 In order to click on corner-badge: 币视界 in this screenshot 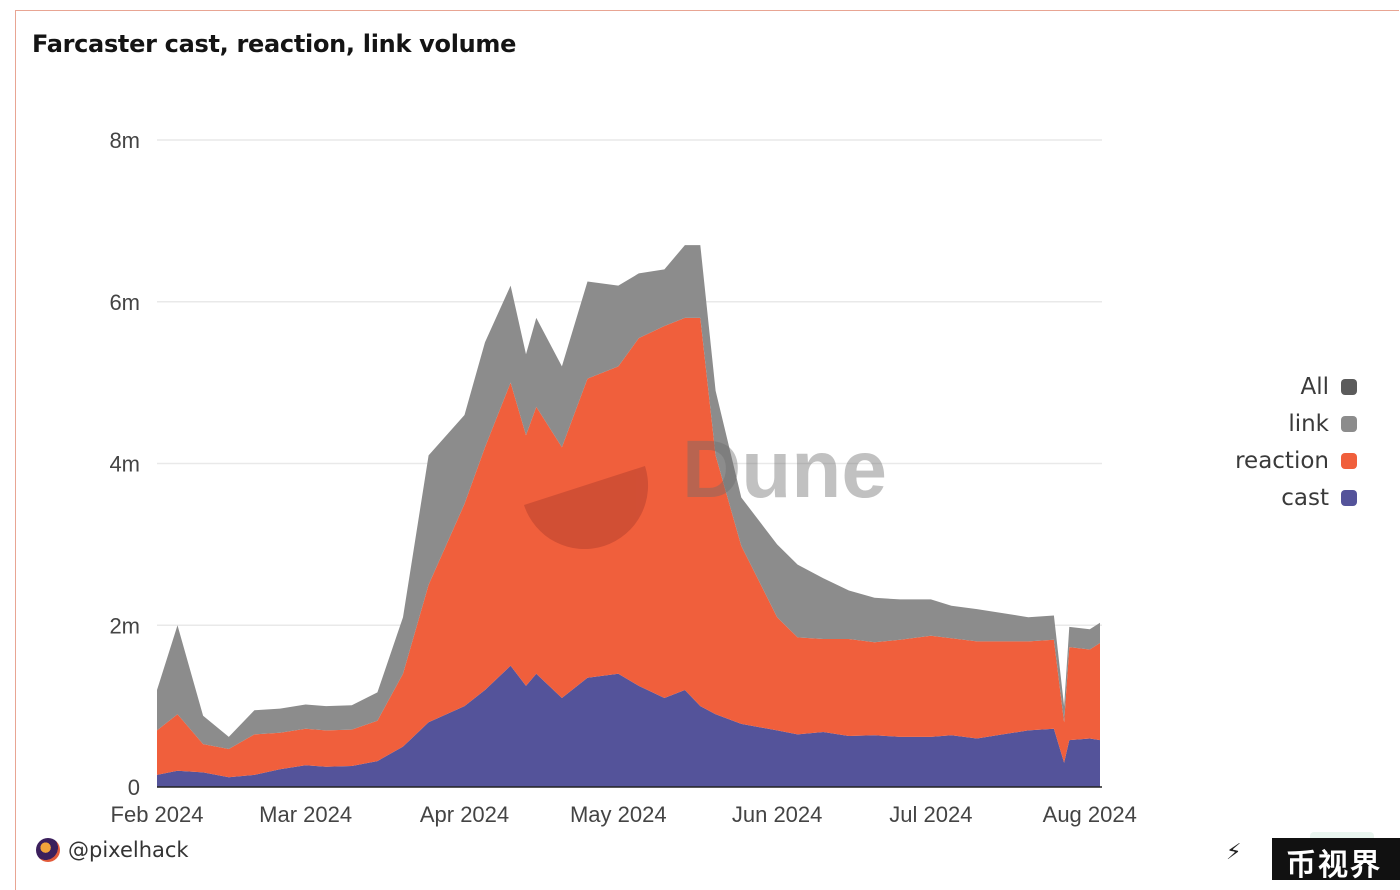, I will do `click(1334, 865)`.